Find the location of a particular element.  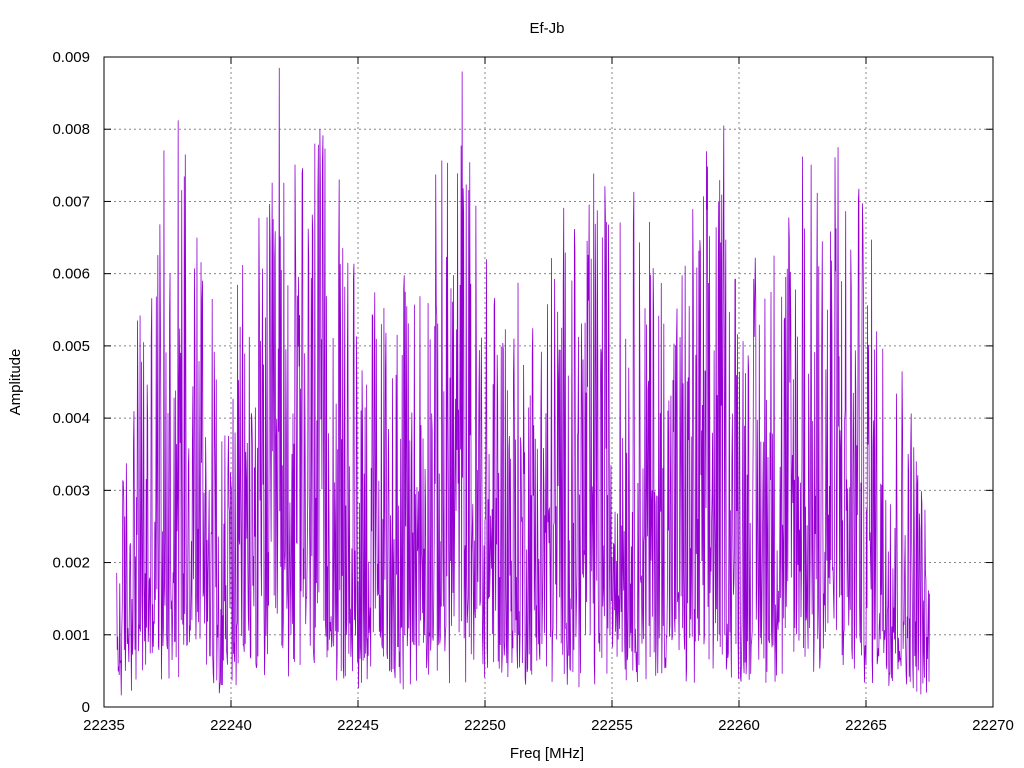

x-tick-label: 22235 is located at coordinates (104, 725).